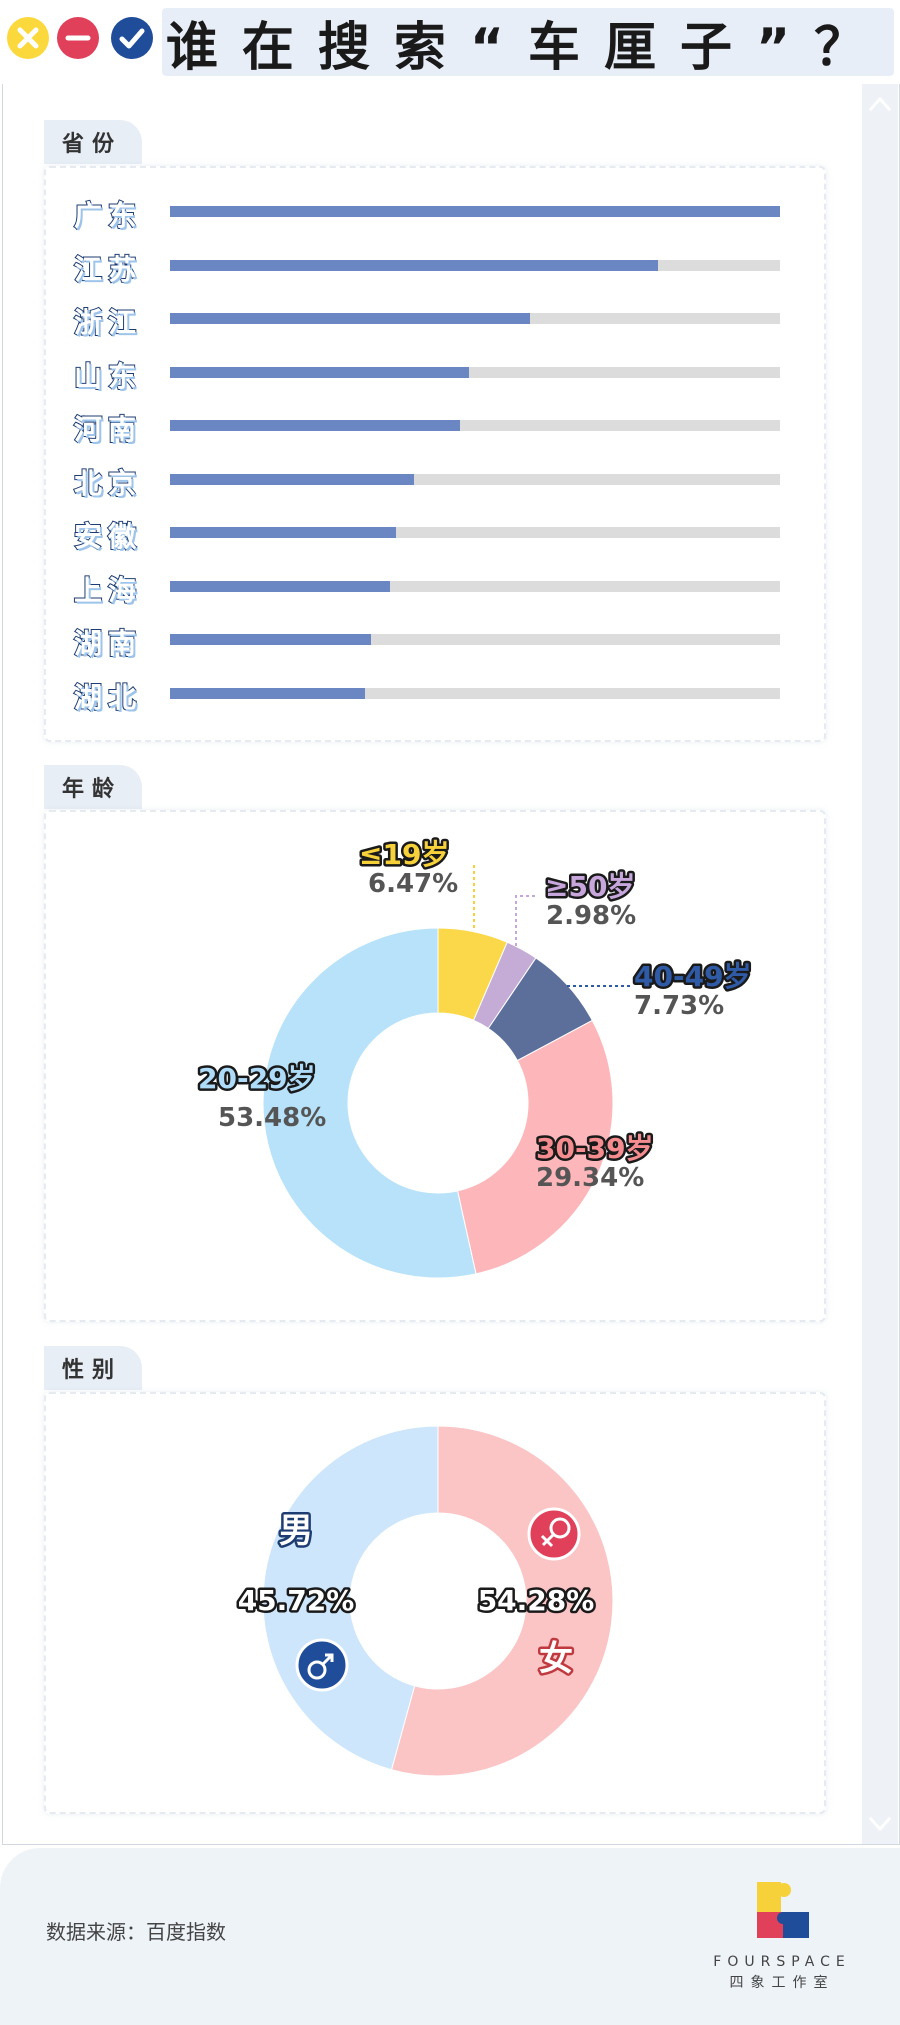 The height and width of the screenshot is (2025, 900). What do you see at coordinates (536, 1600) in the screenshot?
I see `slice-value: 54.28%` at bounding box center [536, 1600].